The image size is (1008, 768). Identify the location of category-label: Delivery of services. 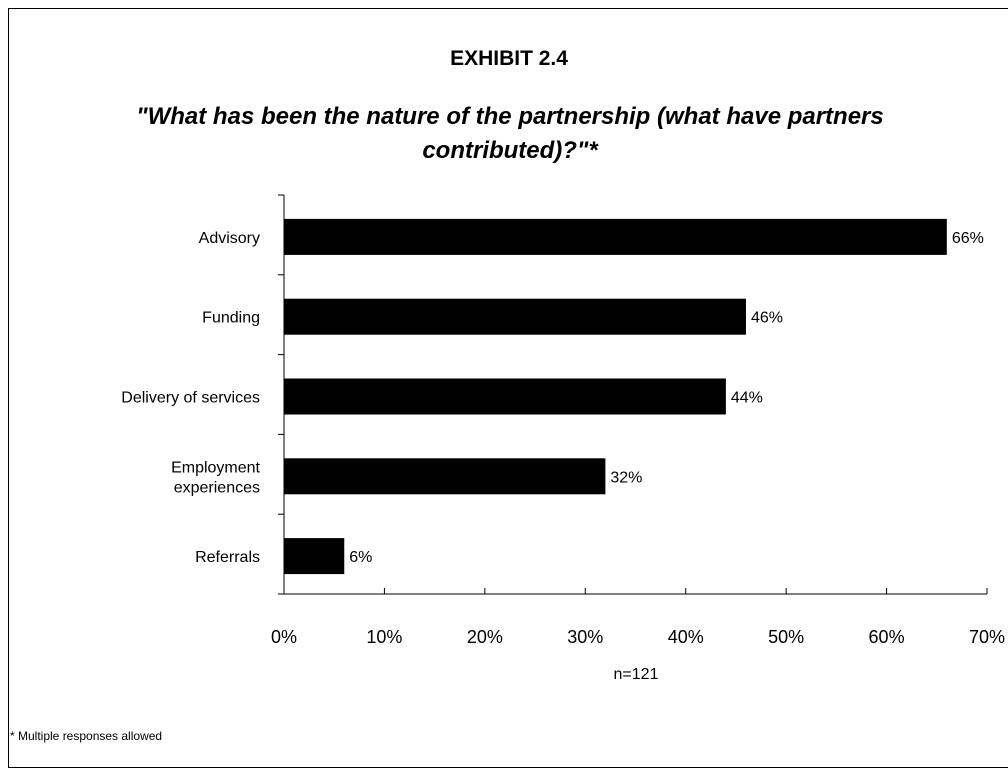
(190, 398).